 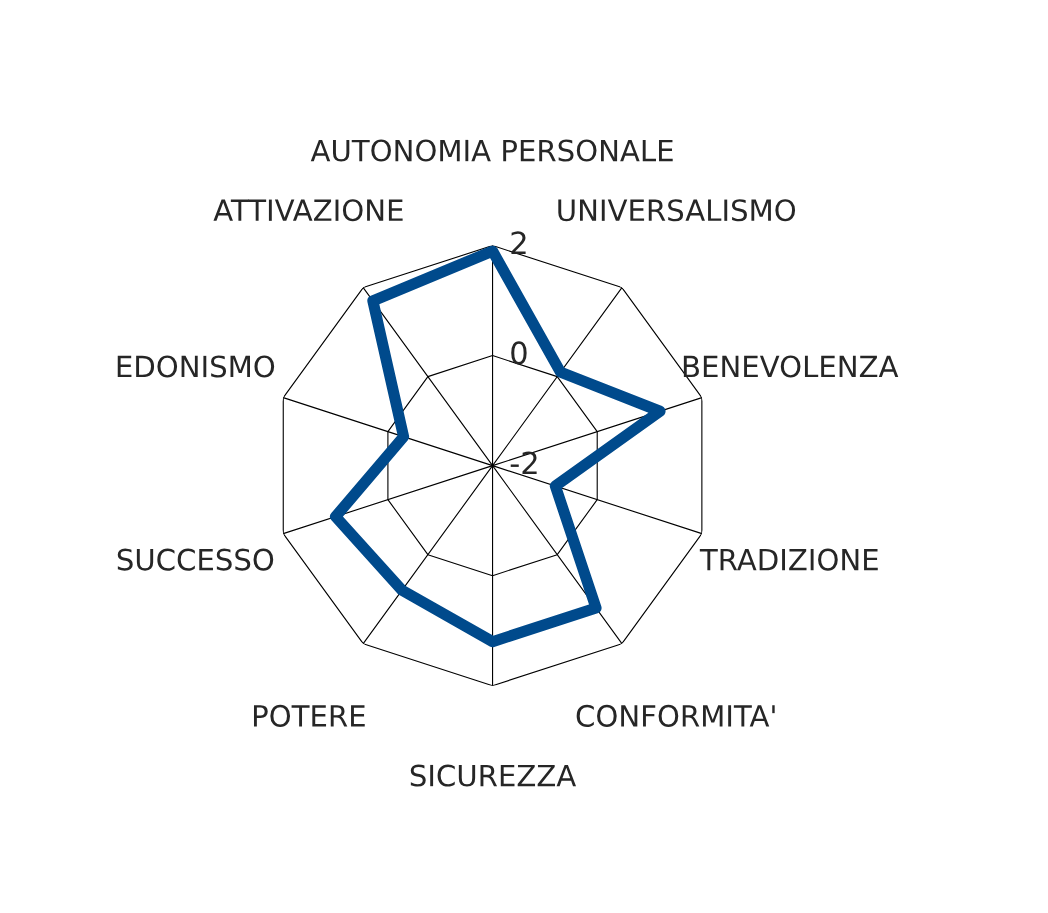 What do you see at coordinates (491, 150) in the screenshot?
I see `spoke-label: AUTONOMIA PERSONALE` at bounding box center [491, 150].